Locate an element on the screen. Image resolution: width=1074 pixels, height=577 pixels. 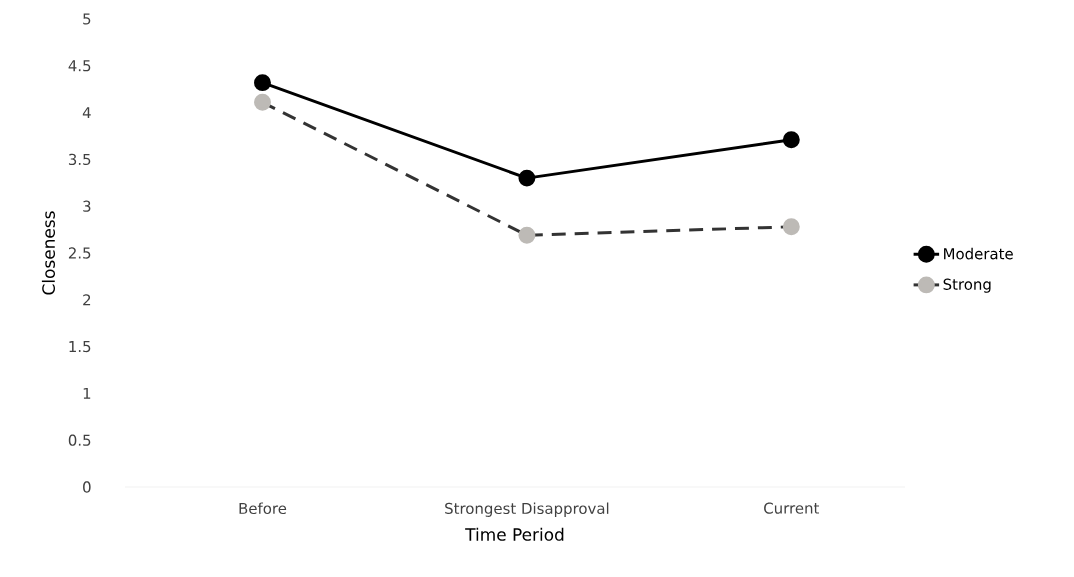
y-tick-label: 2 is located at coordinates (87, 300).